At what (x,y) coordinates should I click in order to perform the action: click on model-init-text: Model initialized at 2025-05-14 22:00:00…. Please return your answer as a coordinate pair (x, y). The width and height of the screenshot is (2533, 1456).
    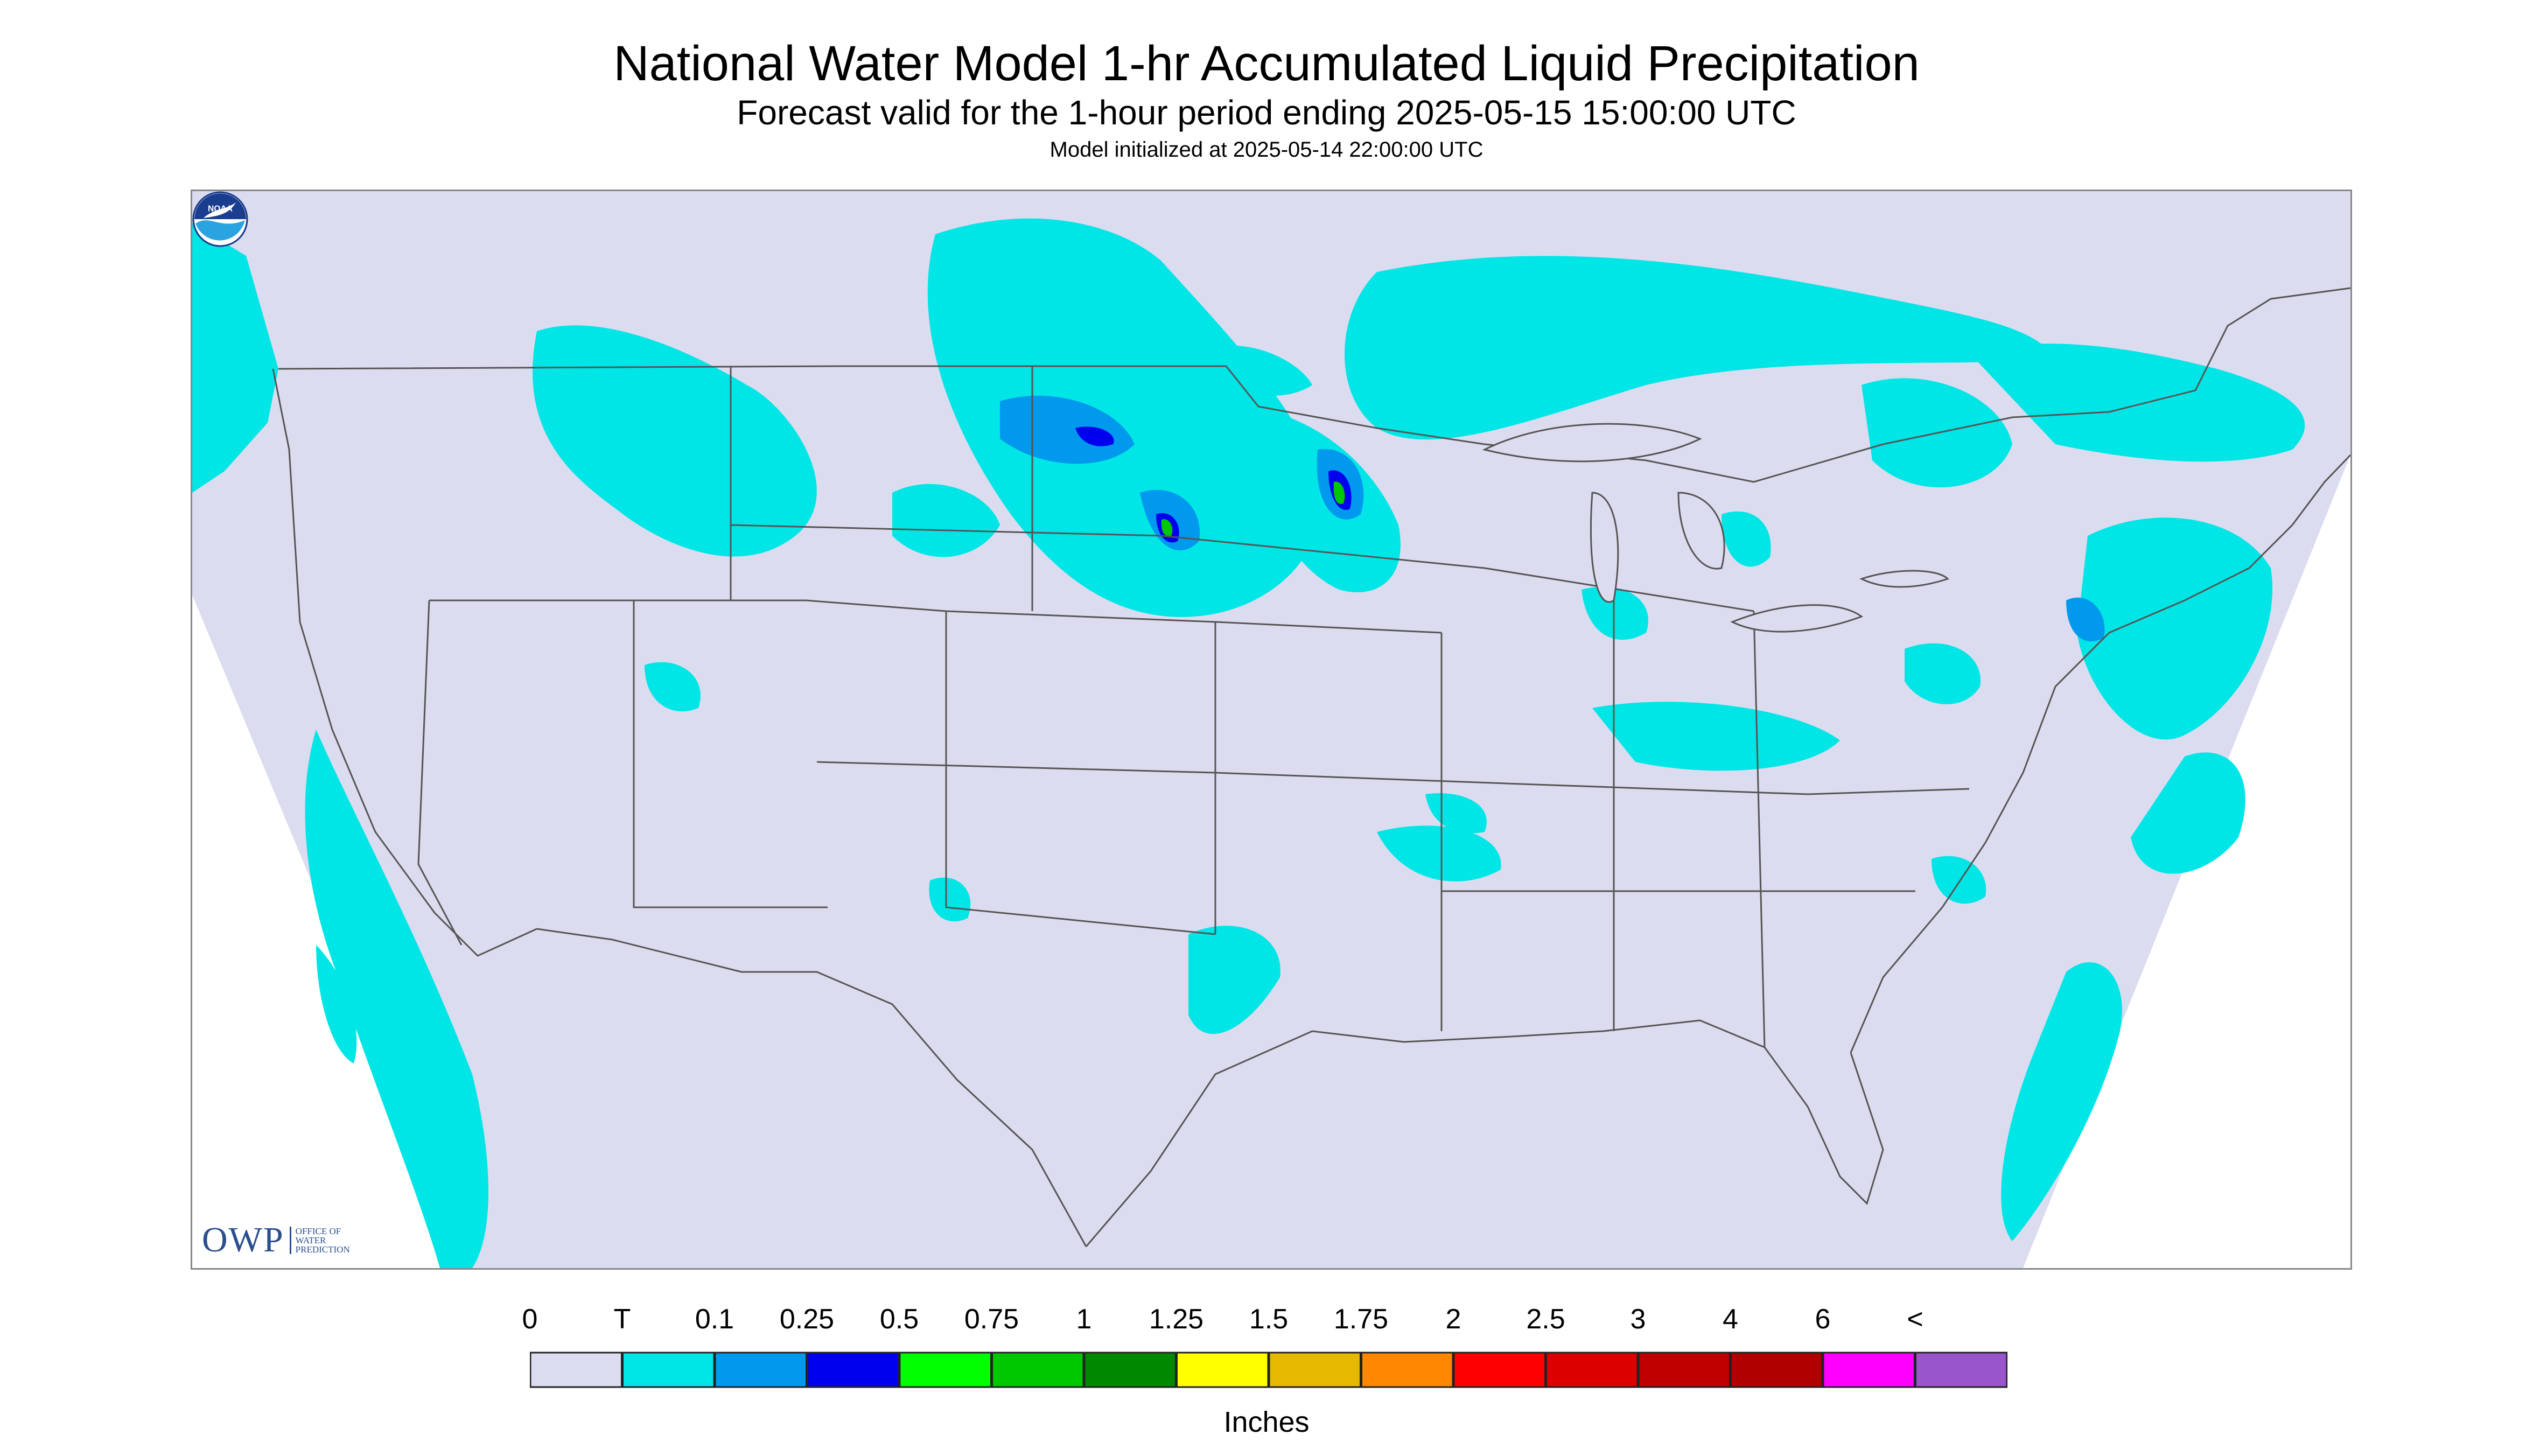
    Looking at the image, I should click on (1266, 150).